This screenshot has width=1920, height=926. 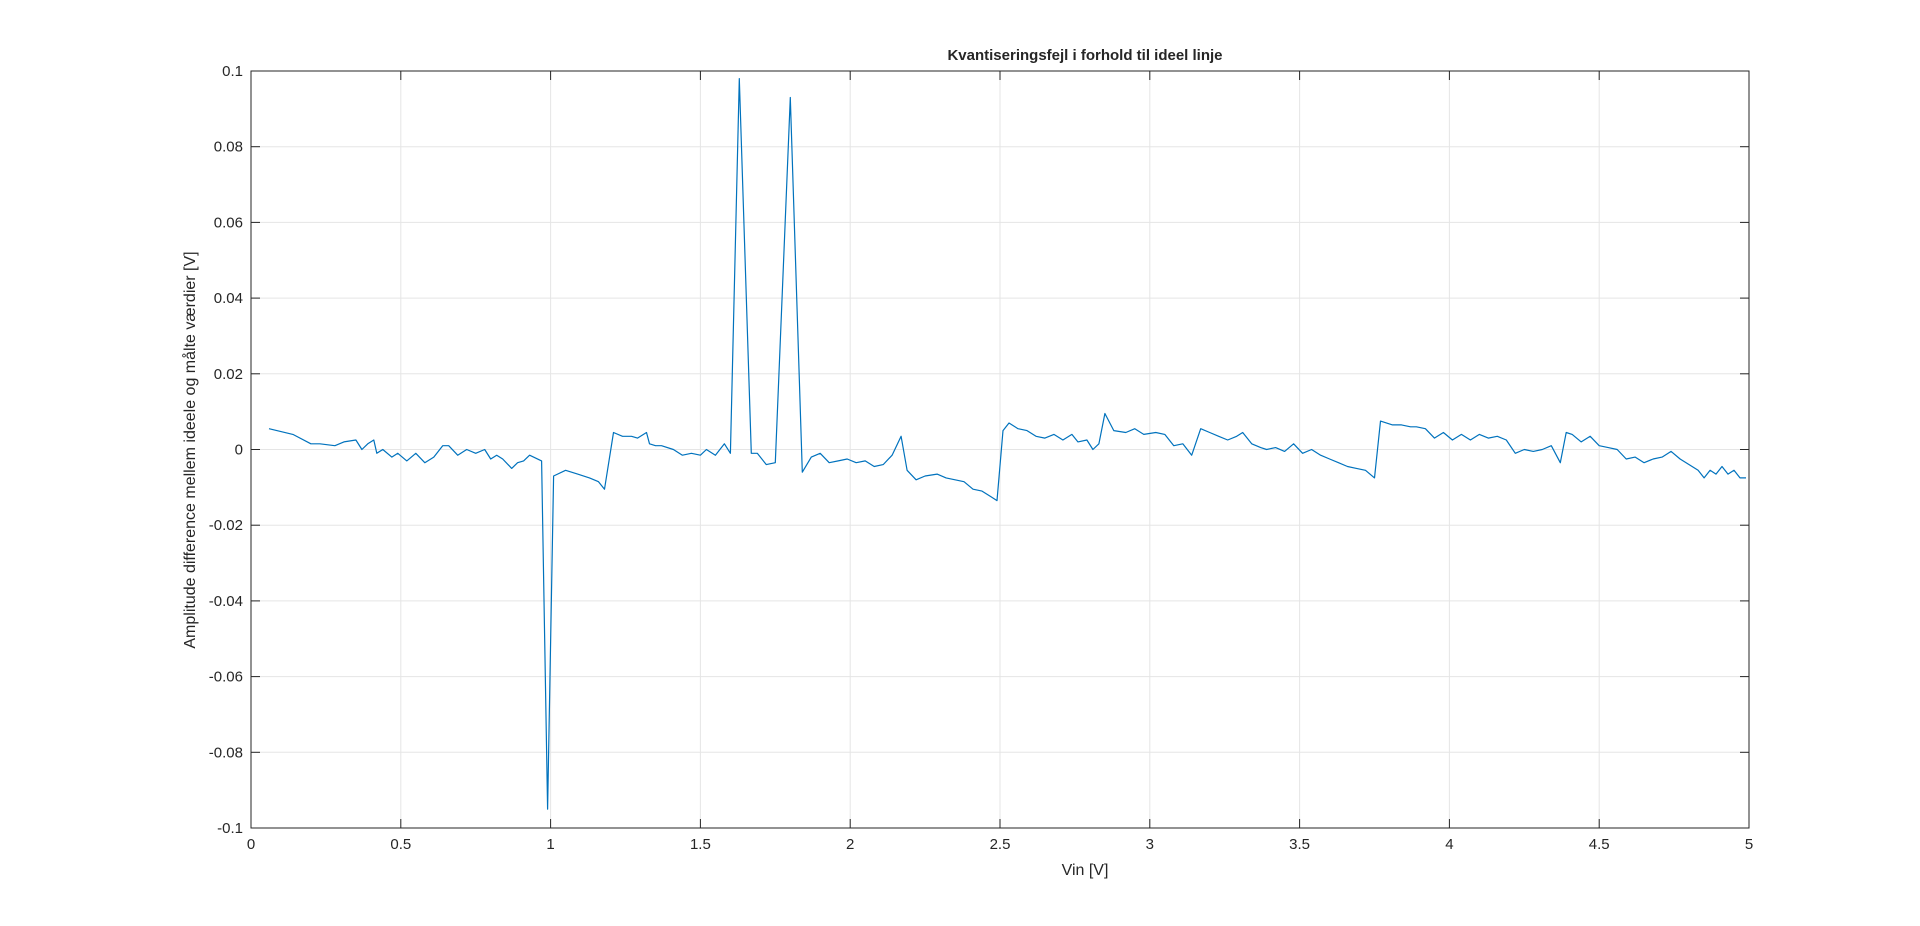 I want to click on y-tick-label: -0.08, so click(x=226, y=752).